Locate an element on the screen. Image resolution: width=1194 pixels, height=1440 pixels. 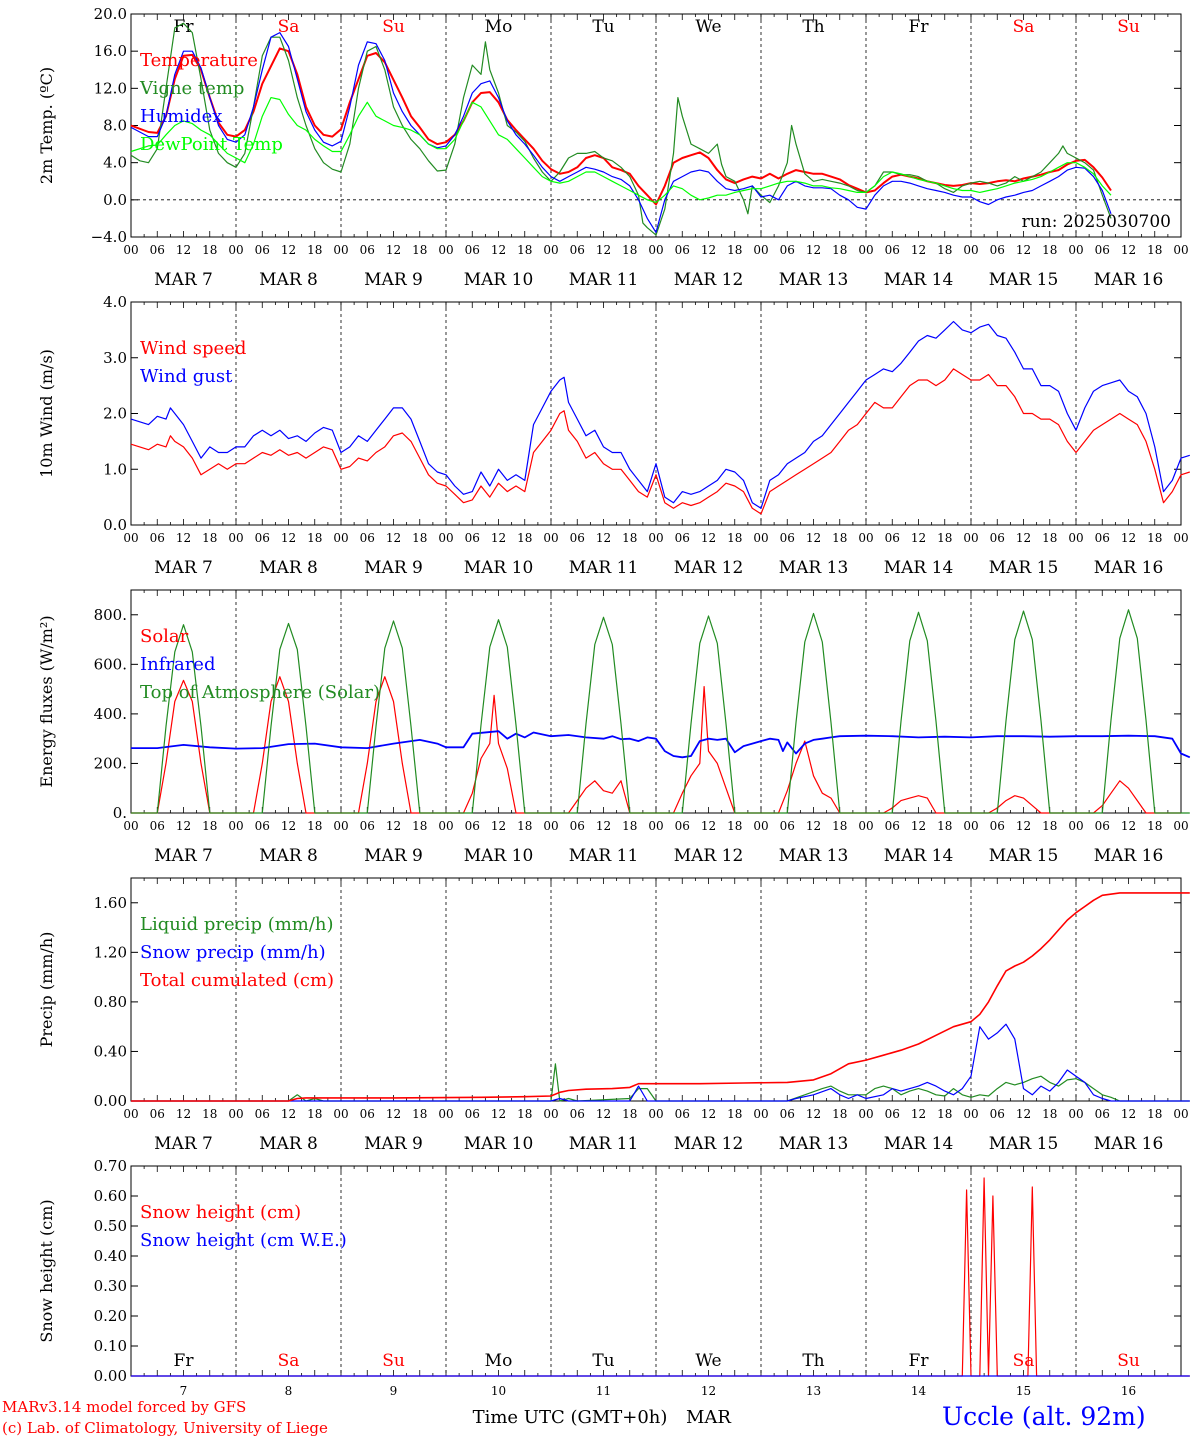
x-axis-month: MAR is located at coordinates (708, 1417).